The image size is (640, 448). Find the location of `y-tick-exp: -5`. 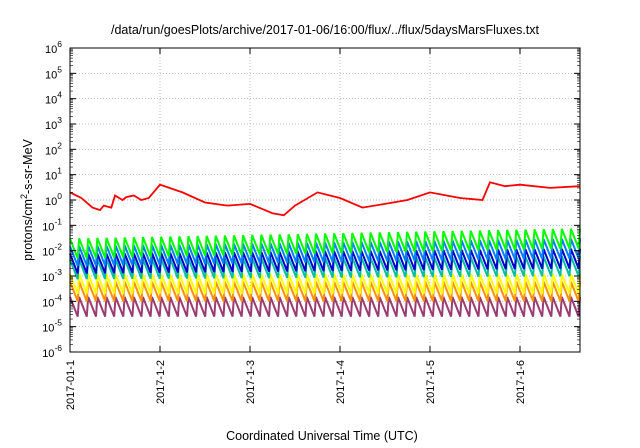

y-tick-exp: -5 is located at coordinates (58, 323).